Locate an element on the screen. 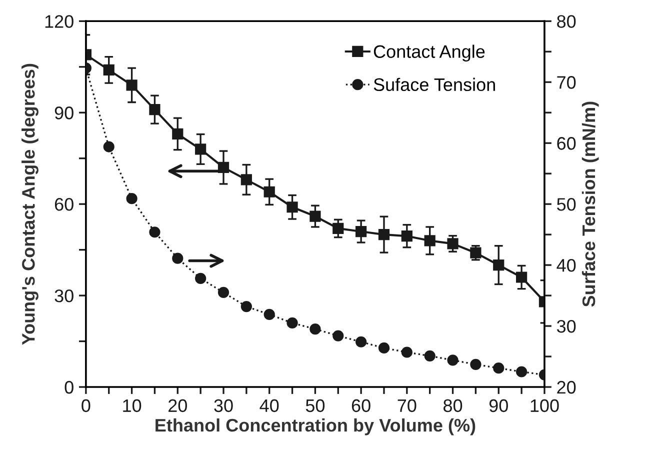  y-tick-label: 30 is located at coordinates (64, 295).